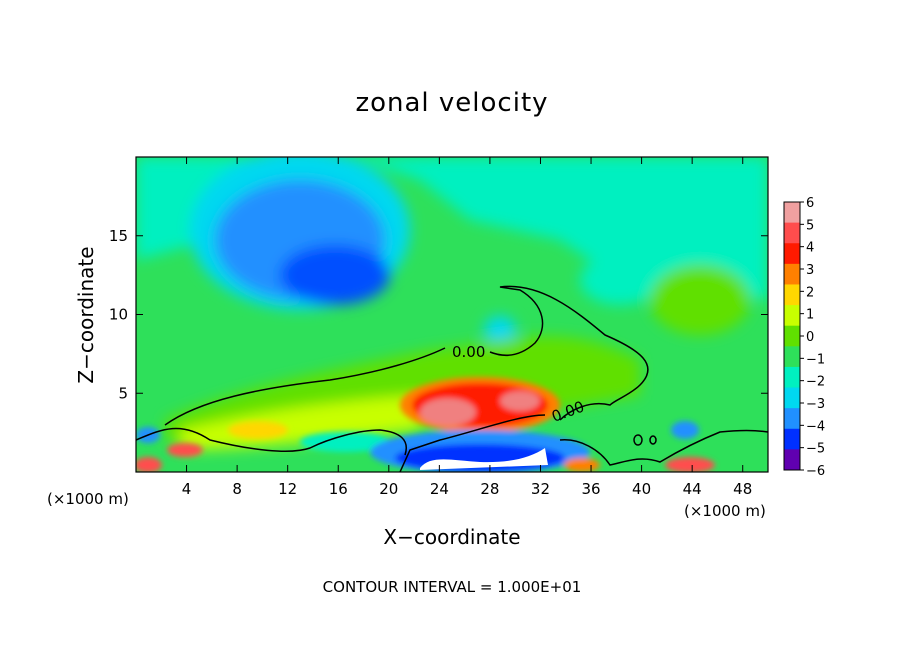 The image size is (904, 654). What do you see at coordinates (452, 537) in the screenshot?
I see `x-axis-label: X−coordinate` at bounding box center [452, 537].